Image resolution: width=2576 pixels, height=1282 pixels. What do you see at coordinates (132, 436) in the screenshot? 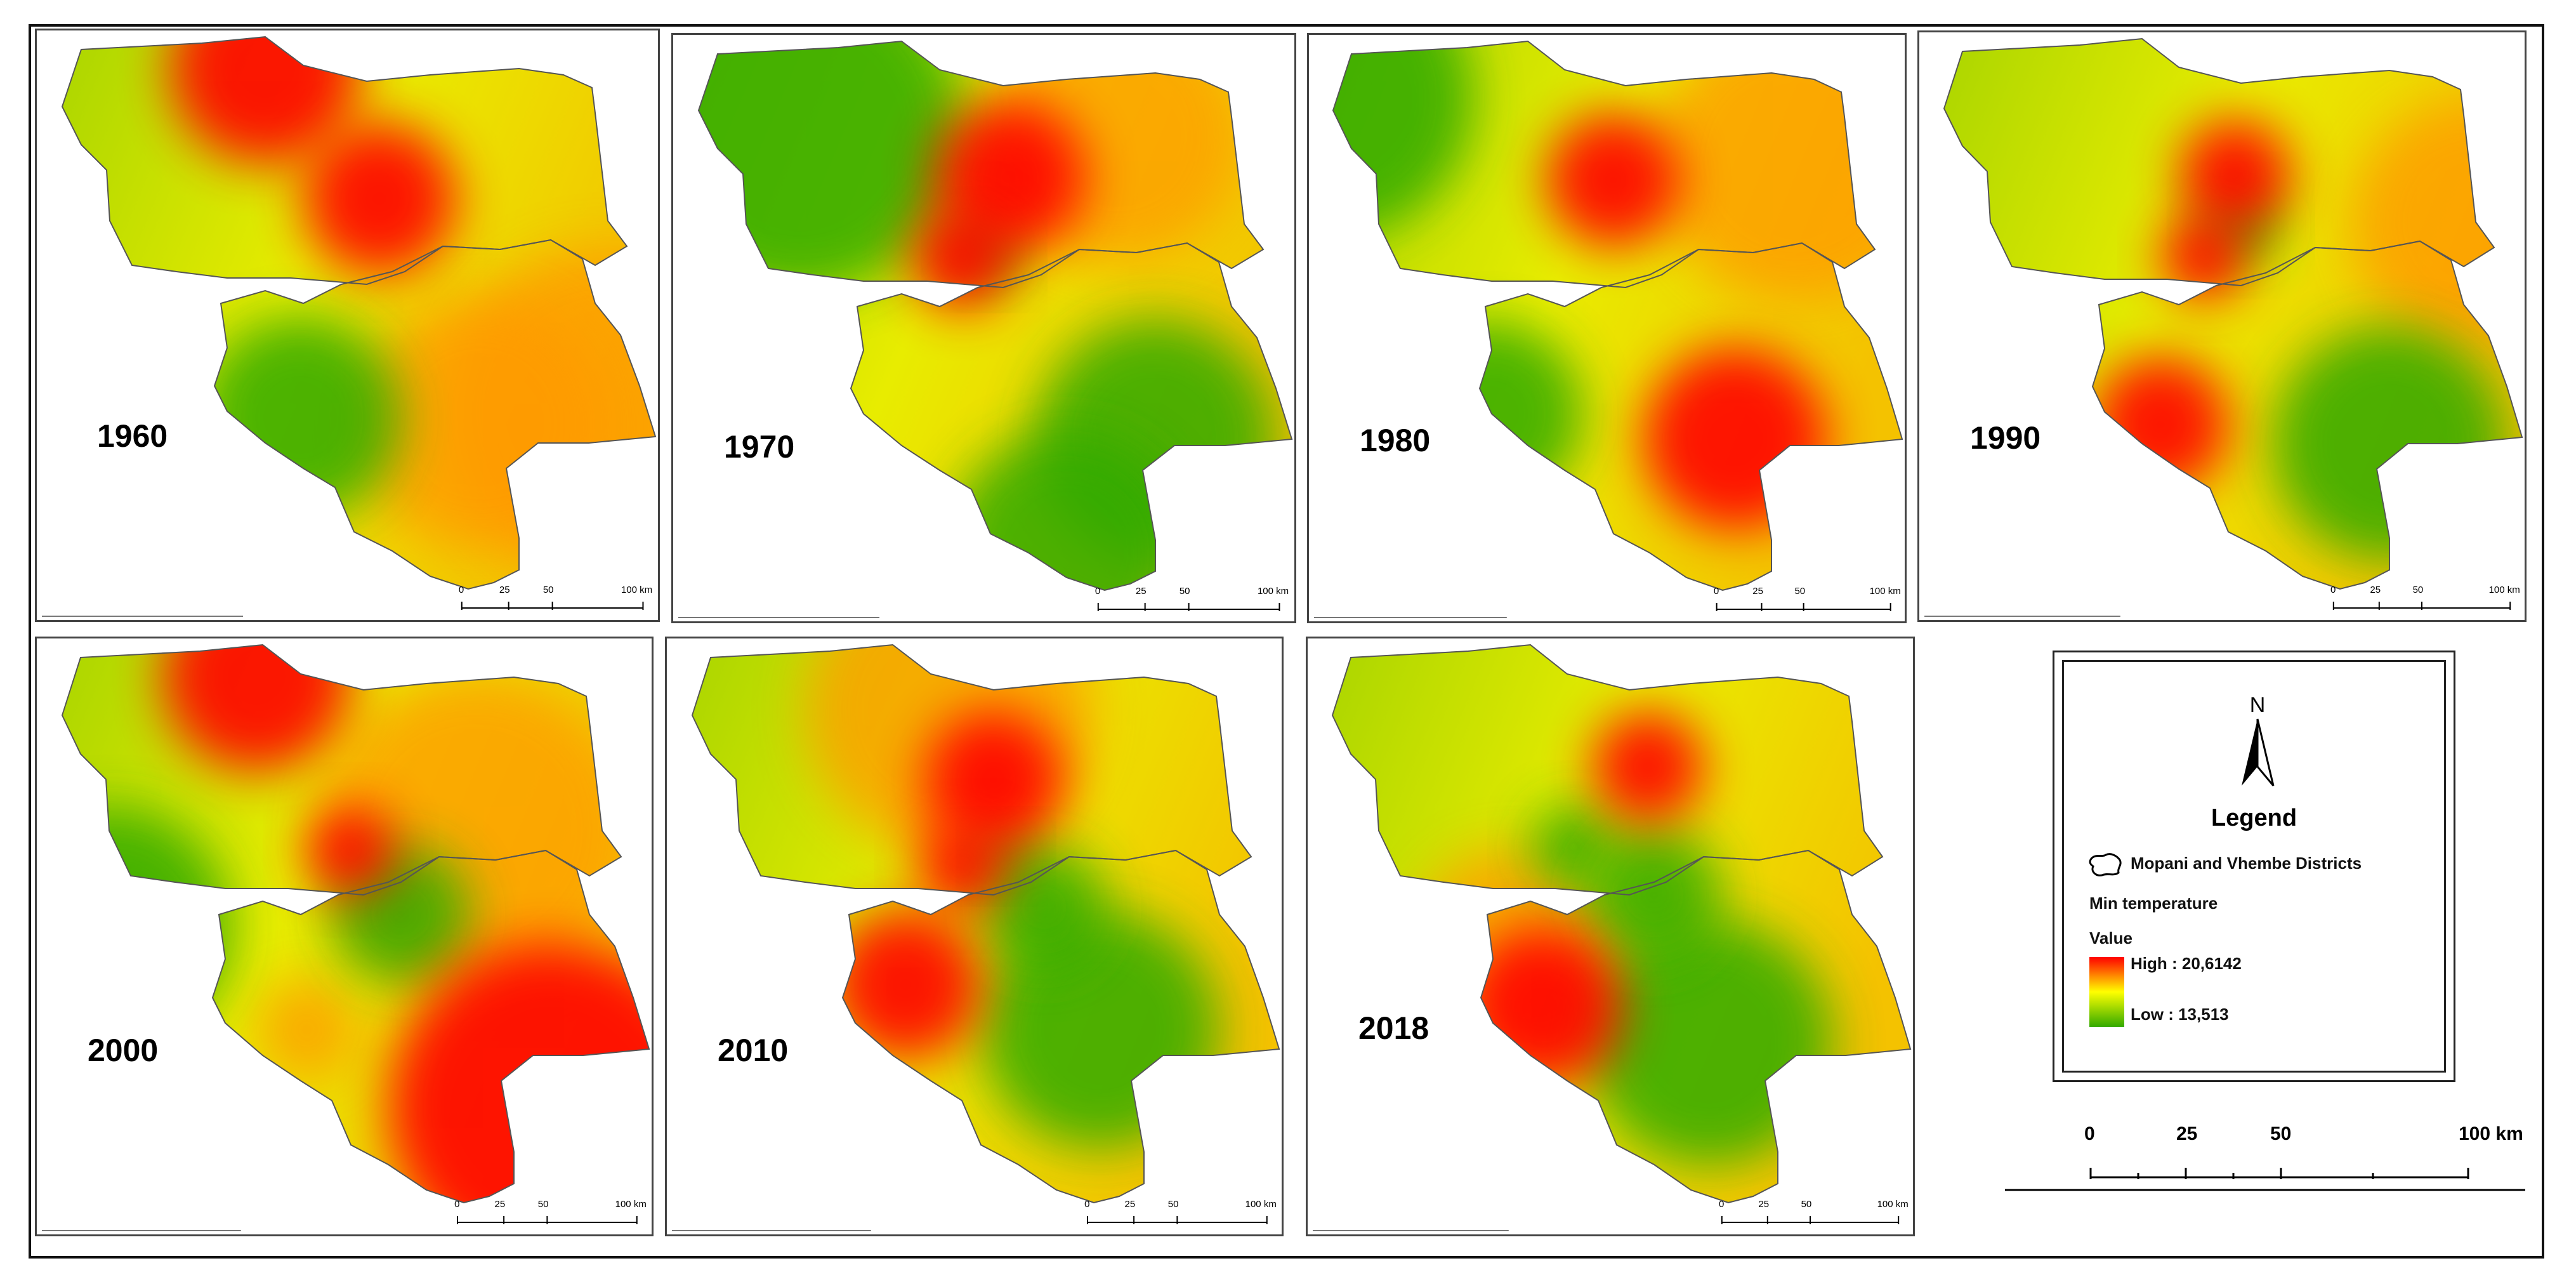
I see `year-label: 1960` at bounding box center [132, 436].